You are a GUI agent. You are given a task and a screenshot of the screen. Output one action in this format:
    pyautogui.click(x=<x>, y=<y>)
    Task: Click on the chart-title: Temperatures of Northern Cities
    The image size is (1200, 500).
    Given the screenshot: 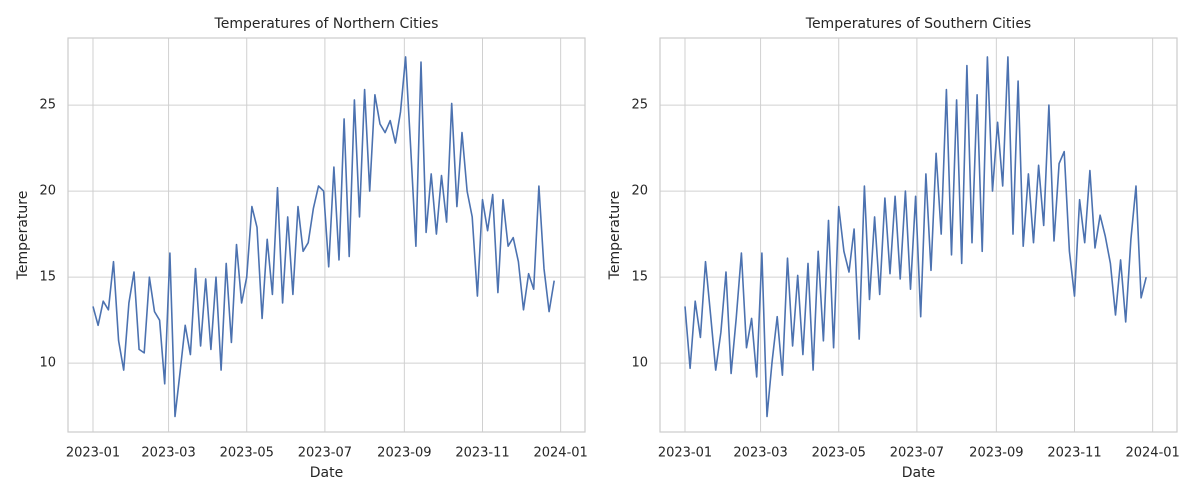 What is the action you would take?
    pyautogui.click(x=326, y=24)
    